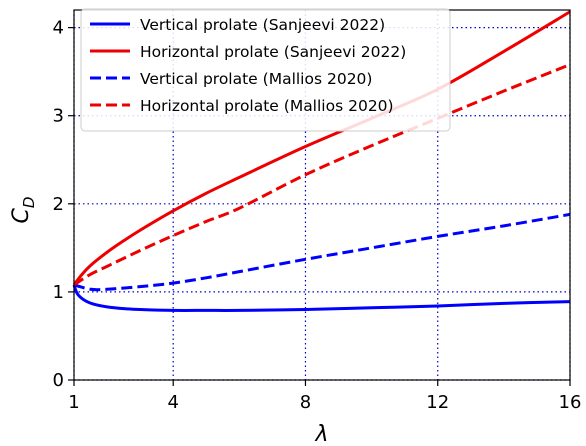  I want to click on x-tick-label: 12, so click(437, 402).